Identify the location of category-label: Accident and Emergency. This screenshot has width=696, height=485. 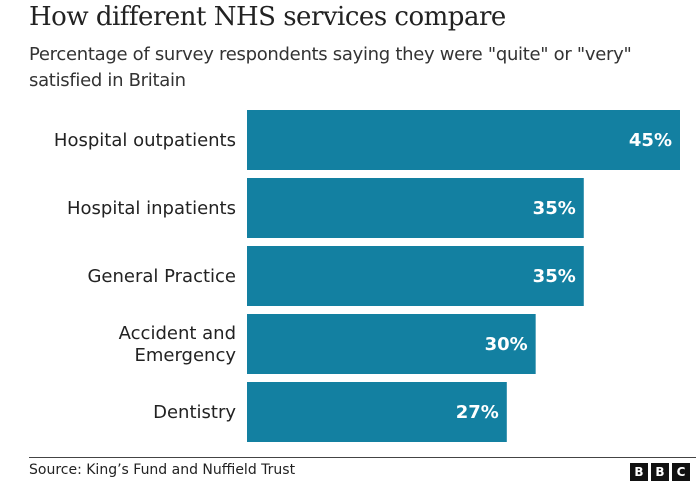
(178, 344).